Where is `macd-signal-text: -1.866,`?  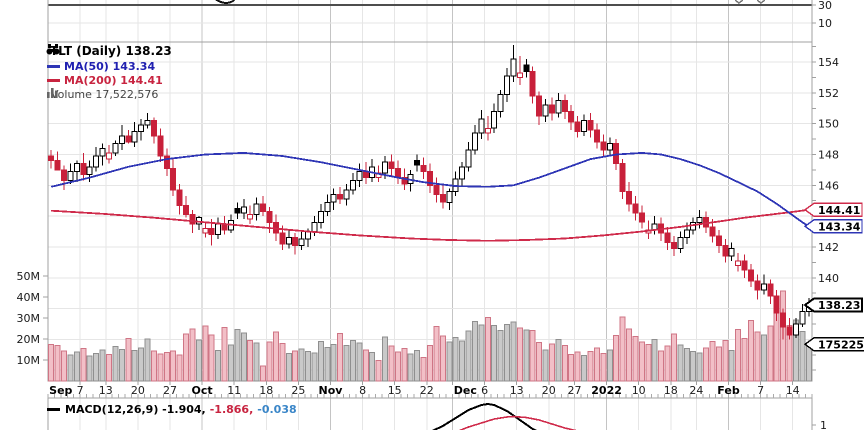
macd-signal-text: -1.866, is located at coordinates (231, 409).